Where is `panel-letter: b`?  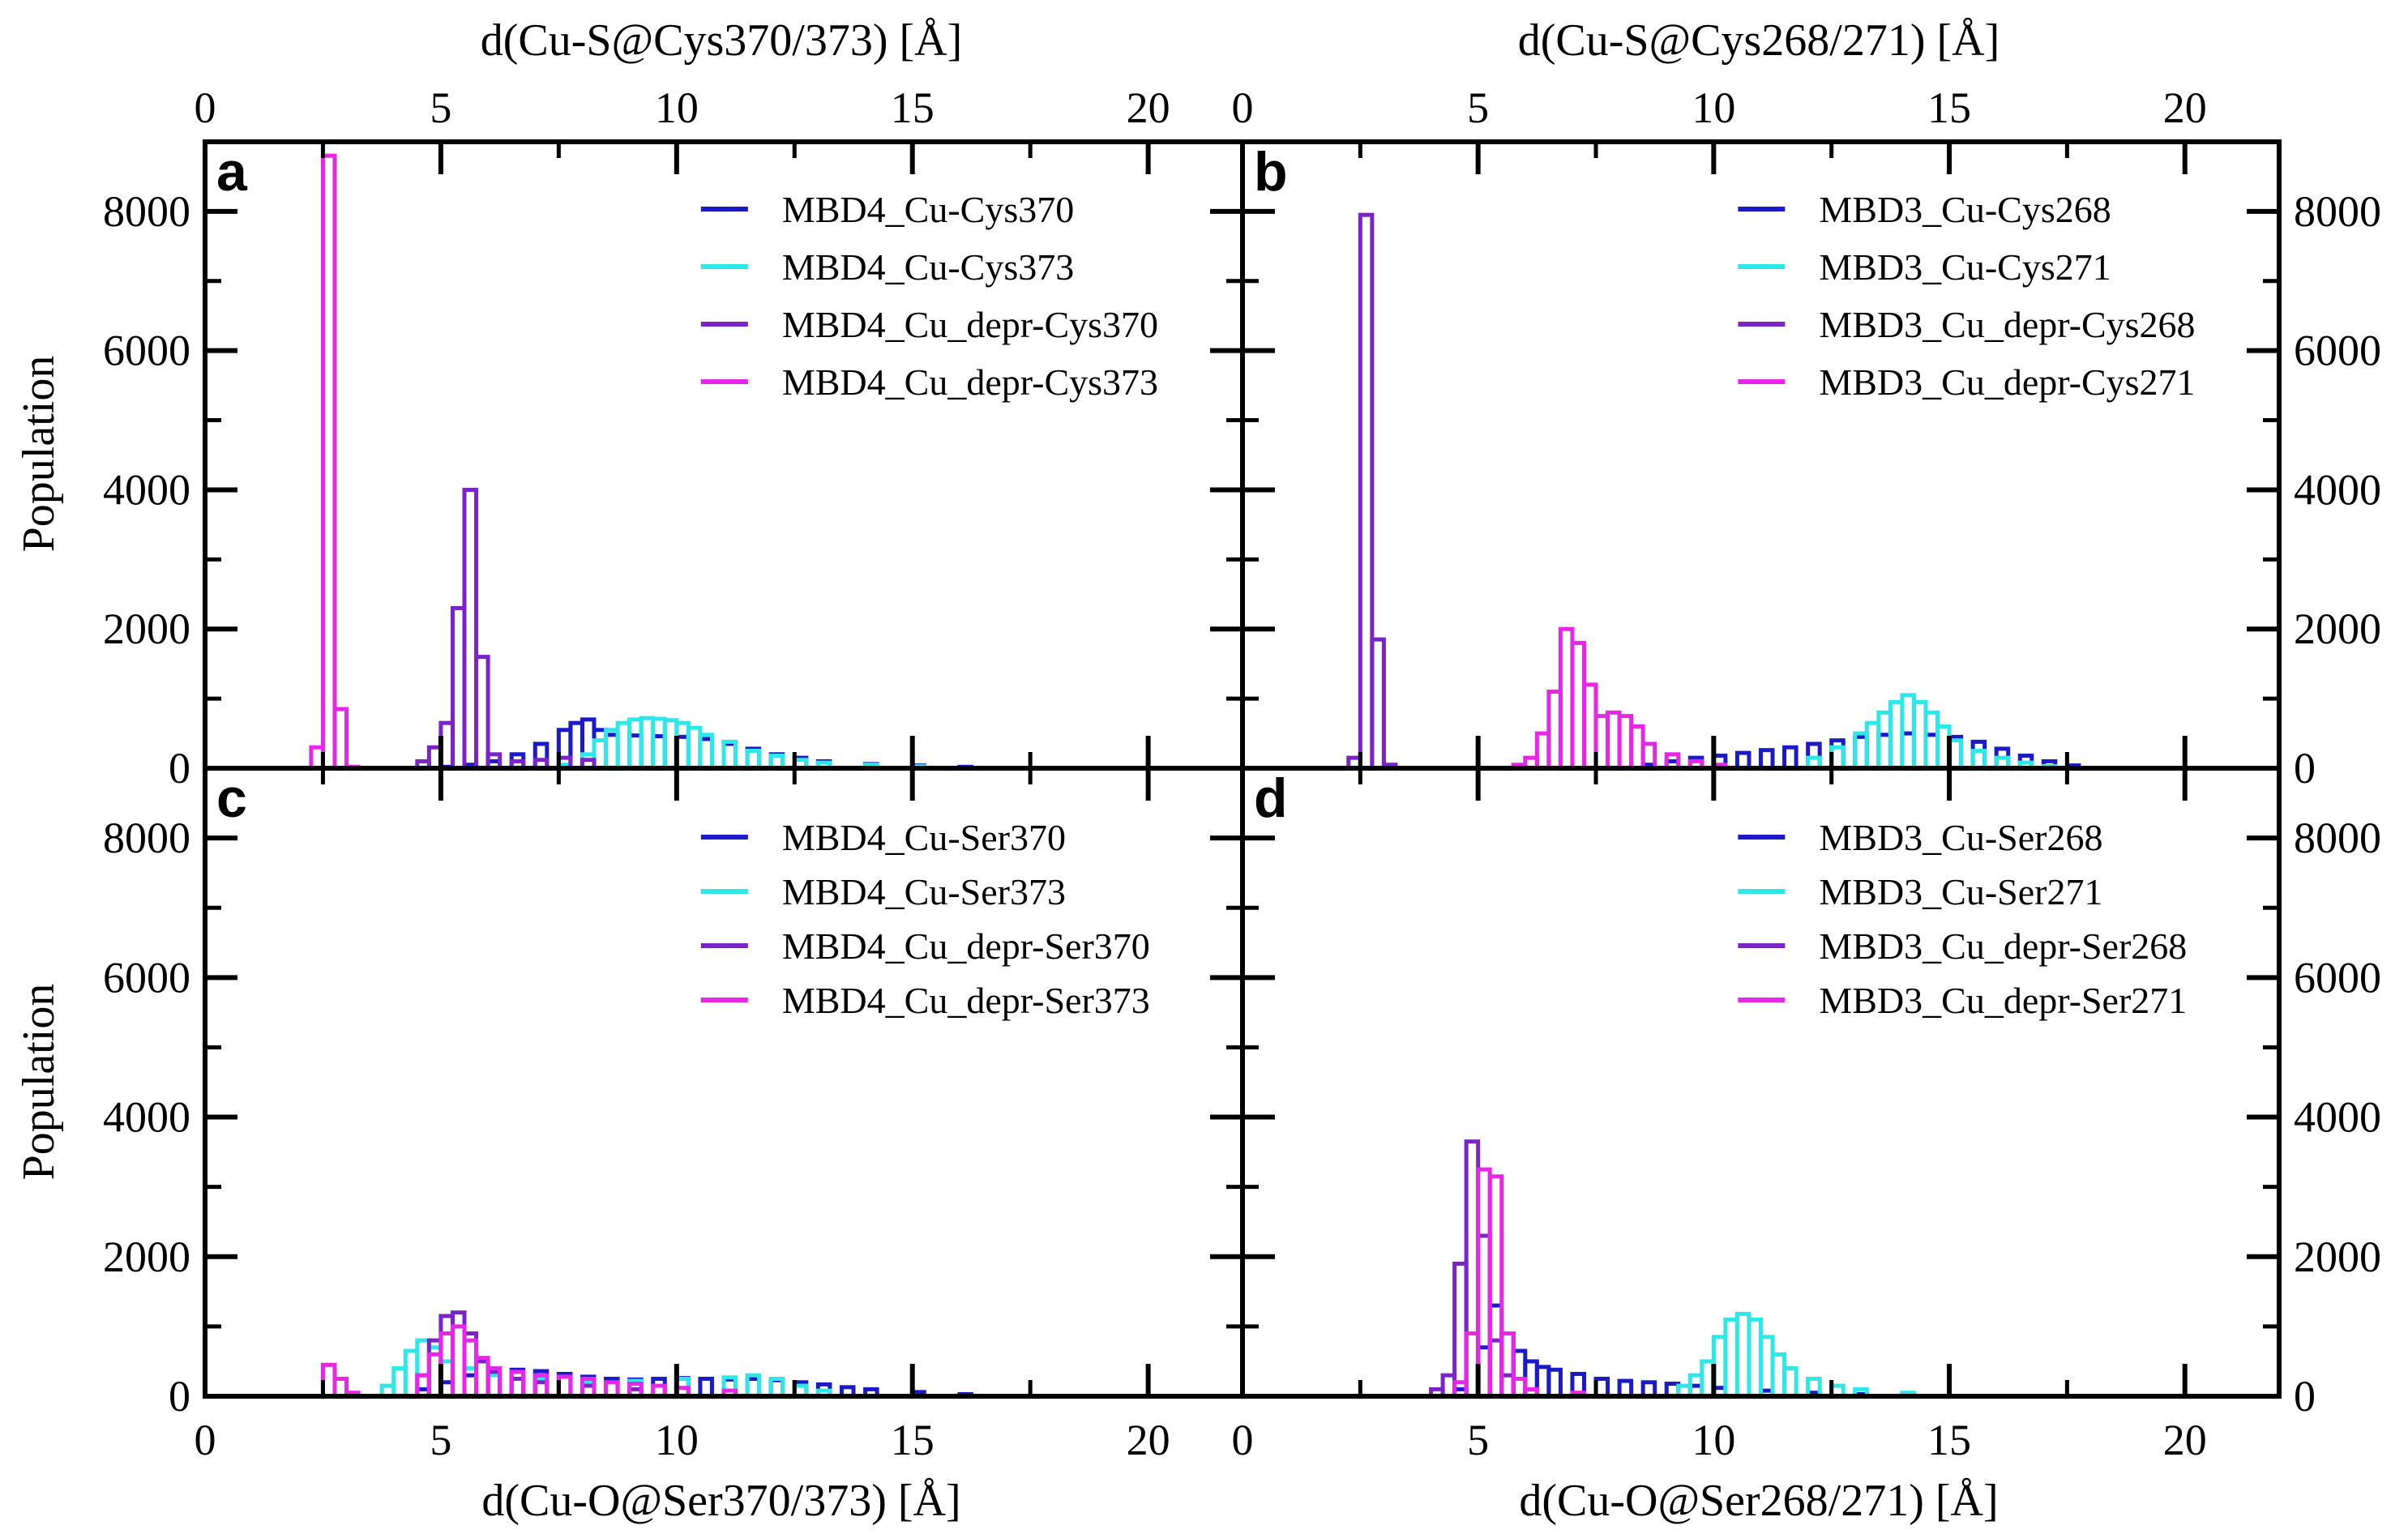
panel-letter: b is located at coordinates (1271, 172).